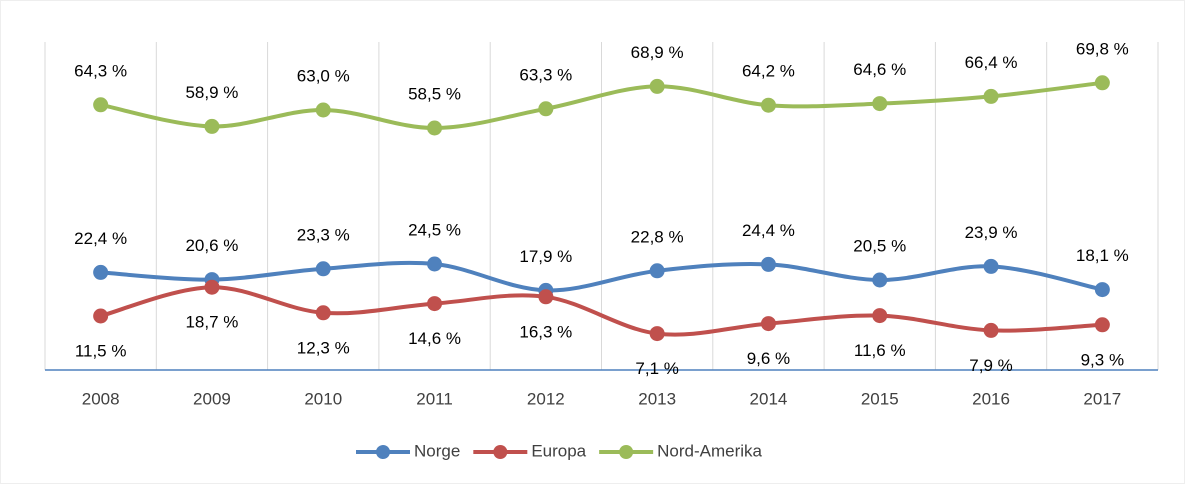 The image size is (1185, 484). I want to click on data-label: 64,3 %, so click(100, 70).